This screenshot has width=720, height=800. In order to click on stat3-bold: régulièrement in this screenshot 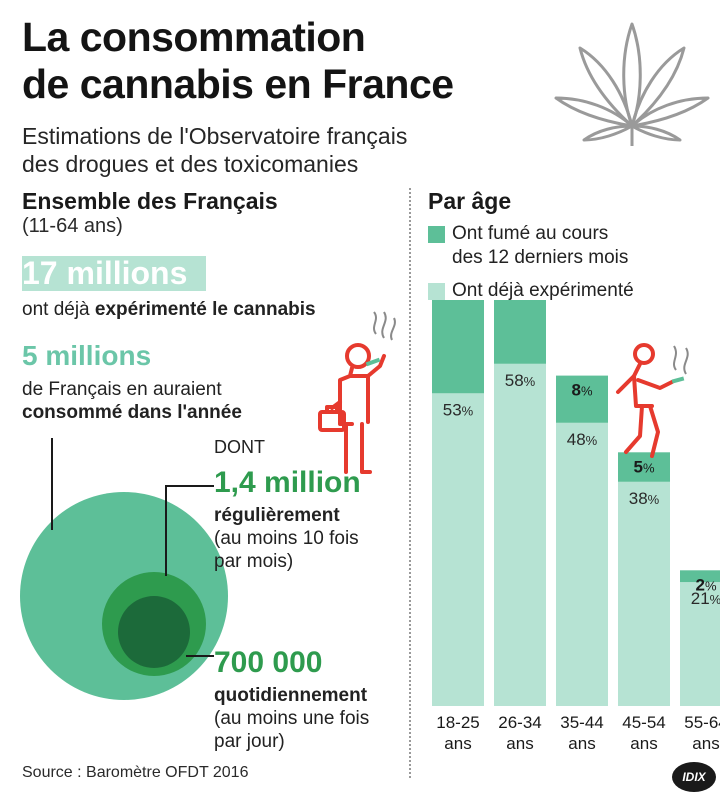, I will do `click(277, 515)`.